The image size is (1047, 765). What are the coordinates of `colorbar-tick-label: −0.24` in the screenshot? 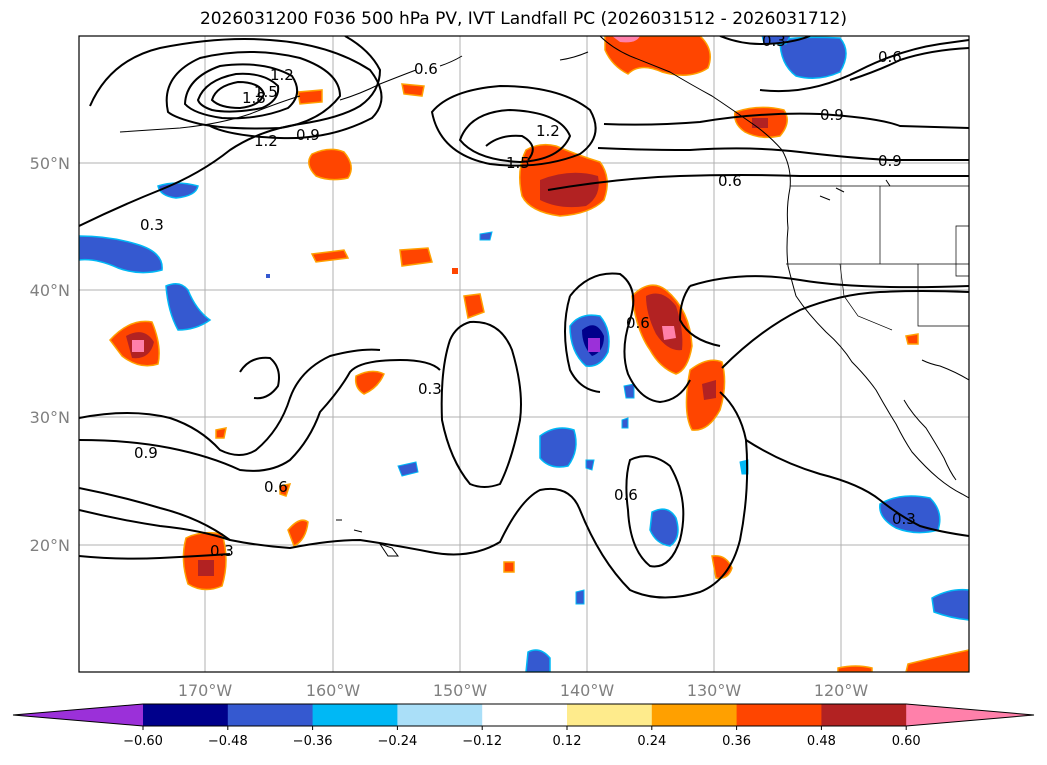 It's located at (397, 741).